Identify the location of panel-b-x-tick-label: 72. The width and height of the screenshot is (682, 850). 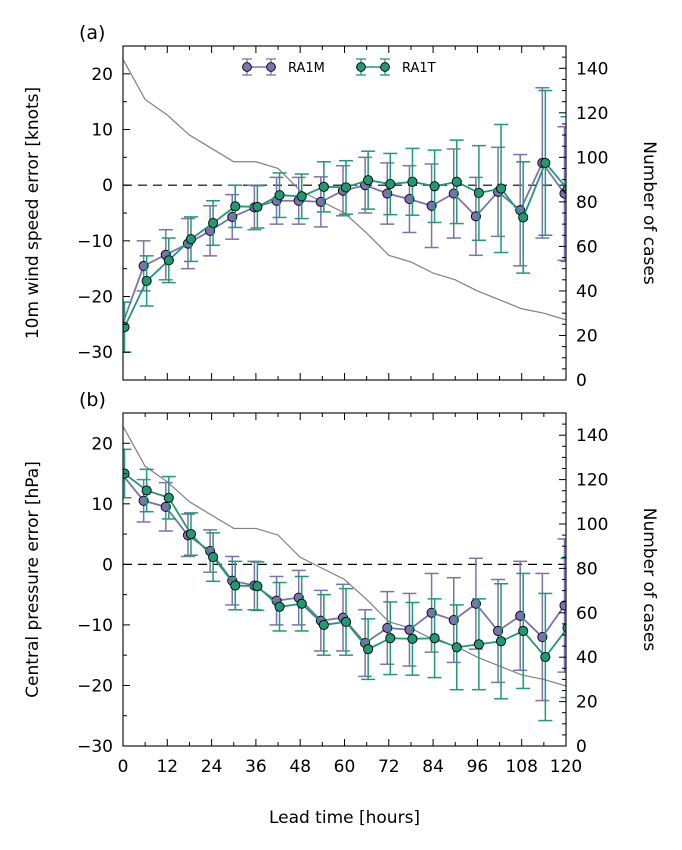
(389, 767).